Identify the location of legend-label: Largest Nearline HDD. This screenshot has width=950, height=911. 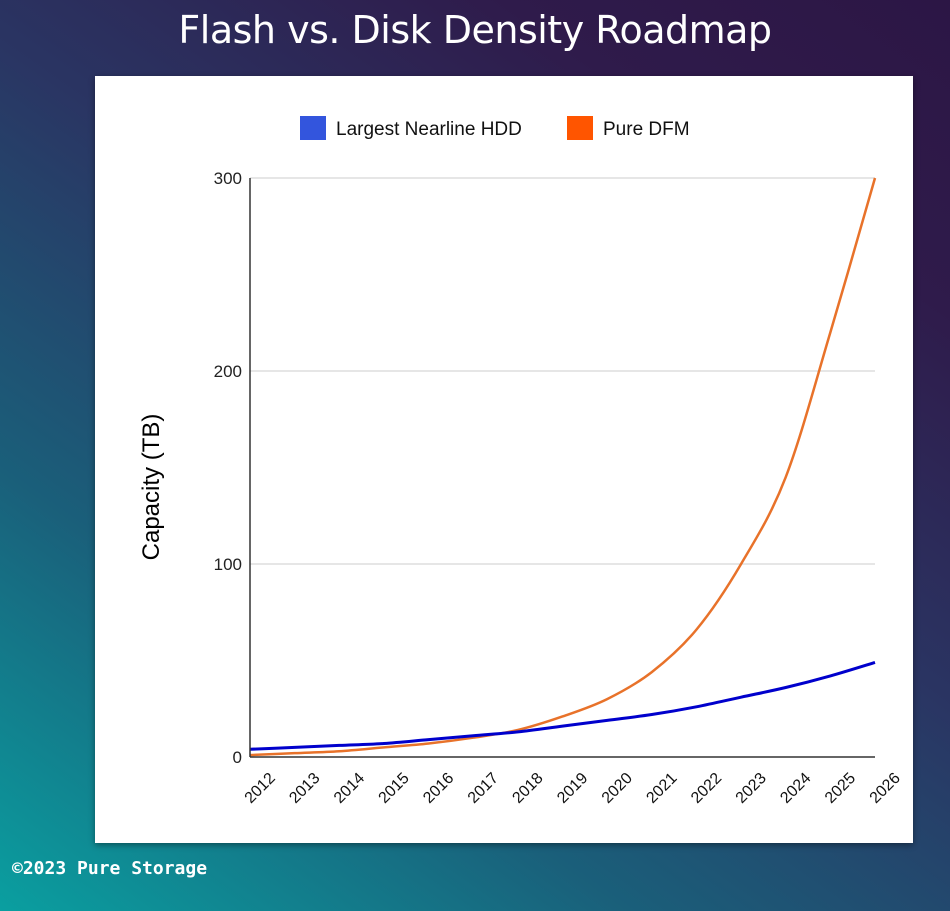
(429, 129).